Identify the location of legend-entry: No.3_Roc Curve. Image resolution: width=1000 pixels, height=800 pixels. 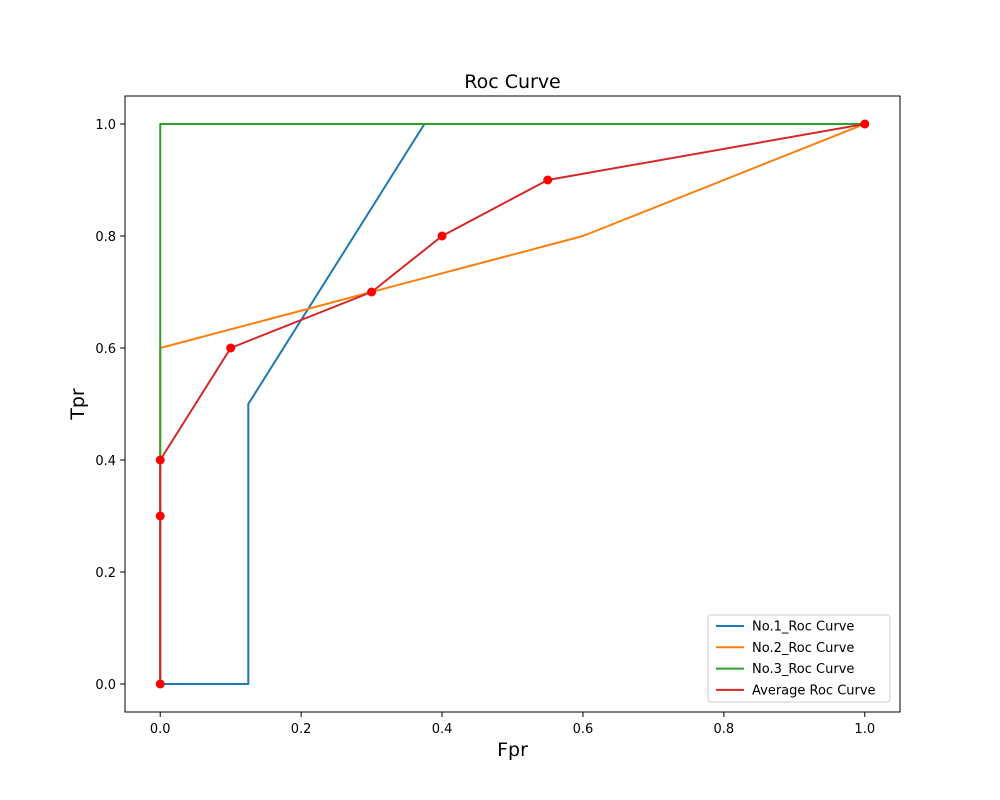
(803, 669).